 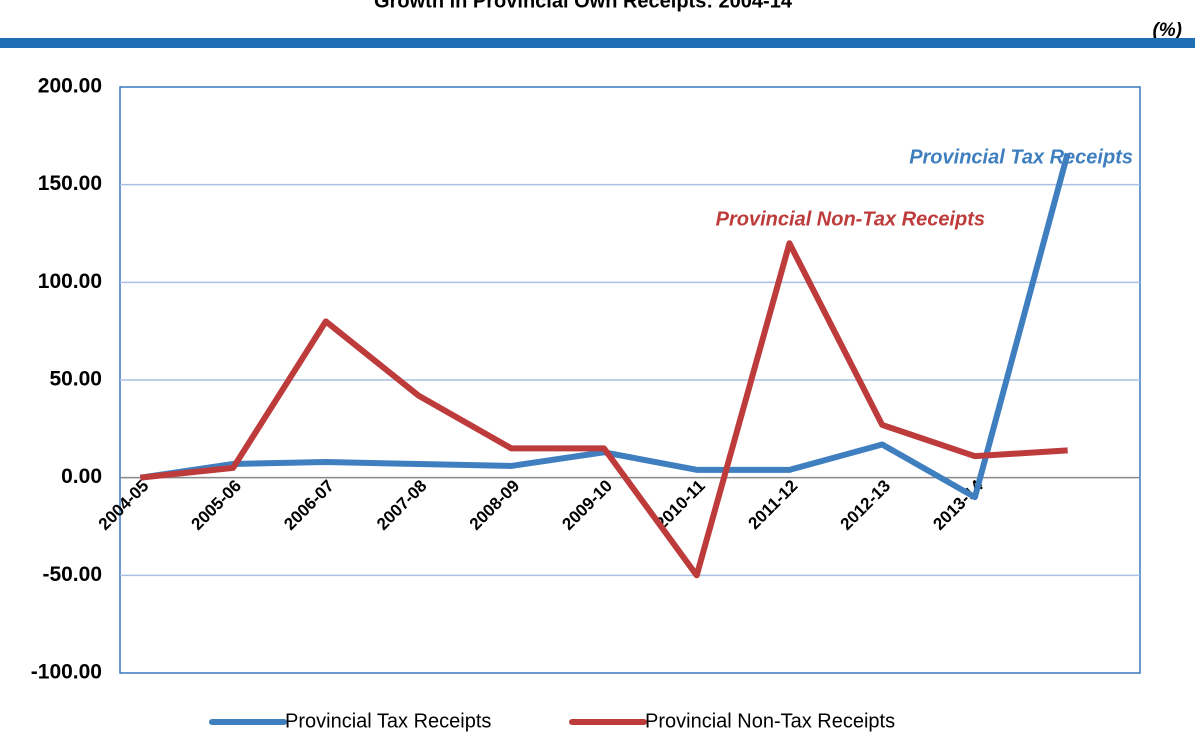 I want to click on y-tick-label: 0.00, so click(x=81, y=476).